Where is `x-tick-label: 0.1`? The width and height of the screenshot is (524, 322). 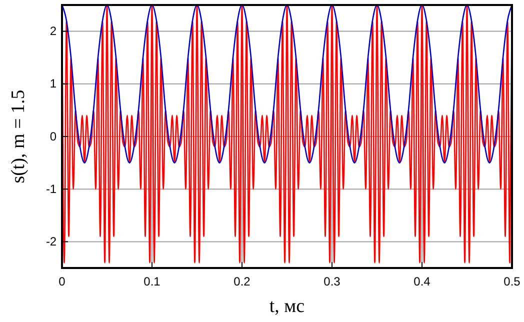 x-tick-label: 0.1 is located at coordinates (152, 281).